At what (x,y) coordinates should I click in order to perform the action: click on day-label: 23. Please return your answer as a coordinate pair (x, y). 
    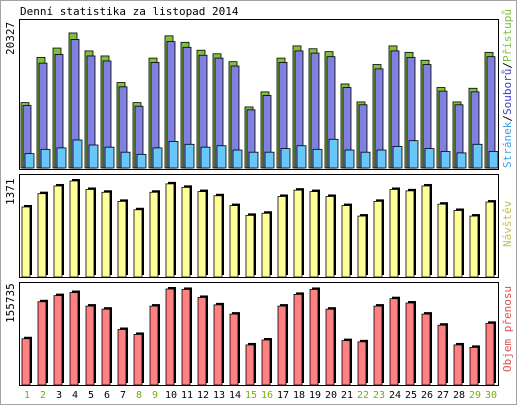
    Looking at the image, I should click on (379, 395).